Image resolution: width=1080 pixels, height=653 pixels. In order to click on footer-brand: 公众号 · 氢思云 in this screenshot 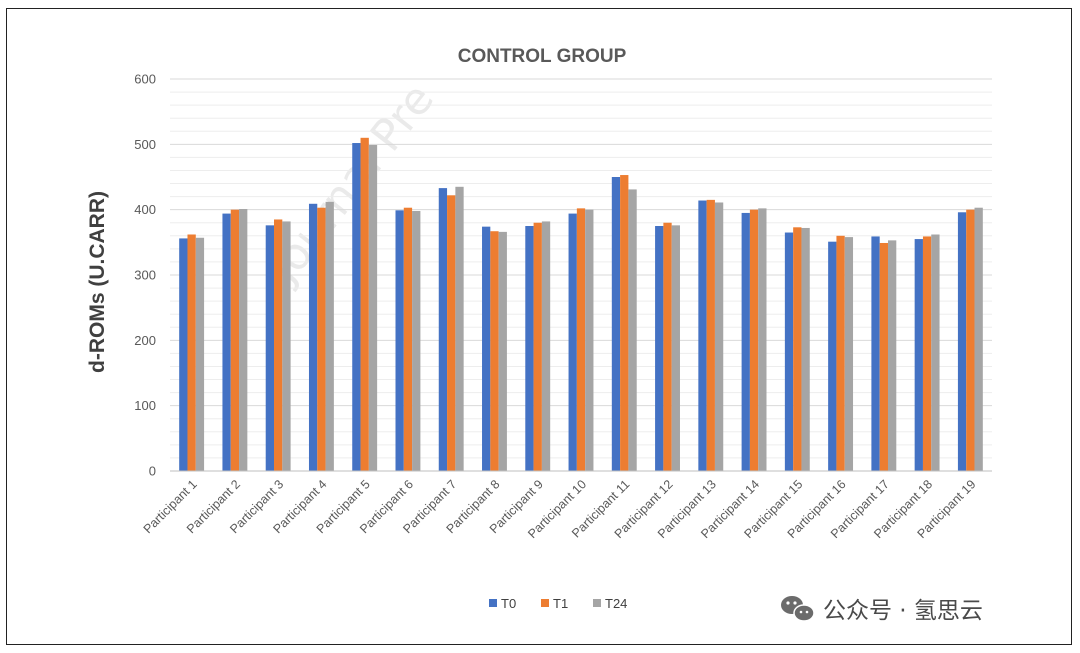, I will do `click(882, 610)`.